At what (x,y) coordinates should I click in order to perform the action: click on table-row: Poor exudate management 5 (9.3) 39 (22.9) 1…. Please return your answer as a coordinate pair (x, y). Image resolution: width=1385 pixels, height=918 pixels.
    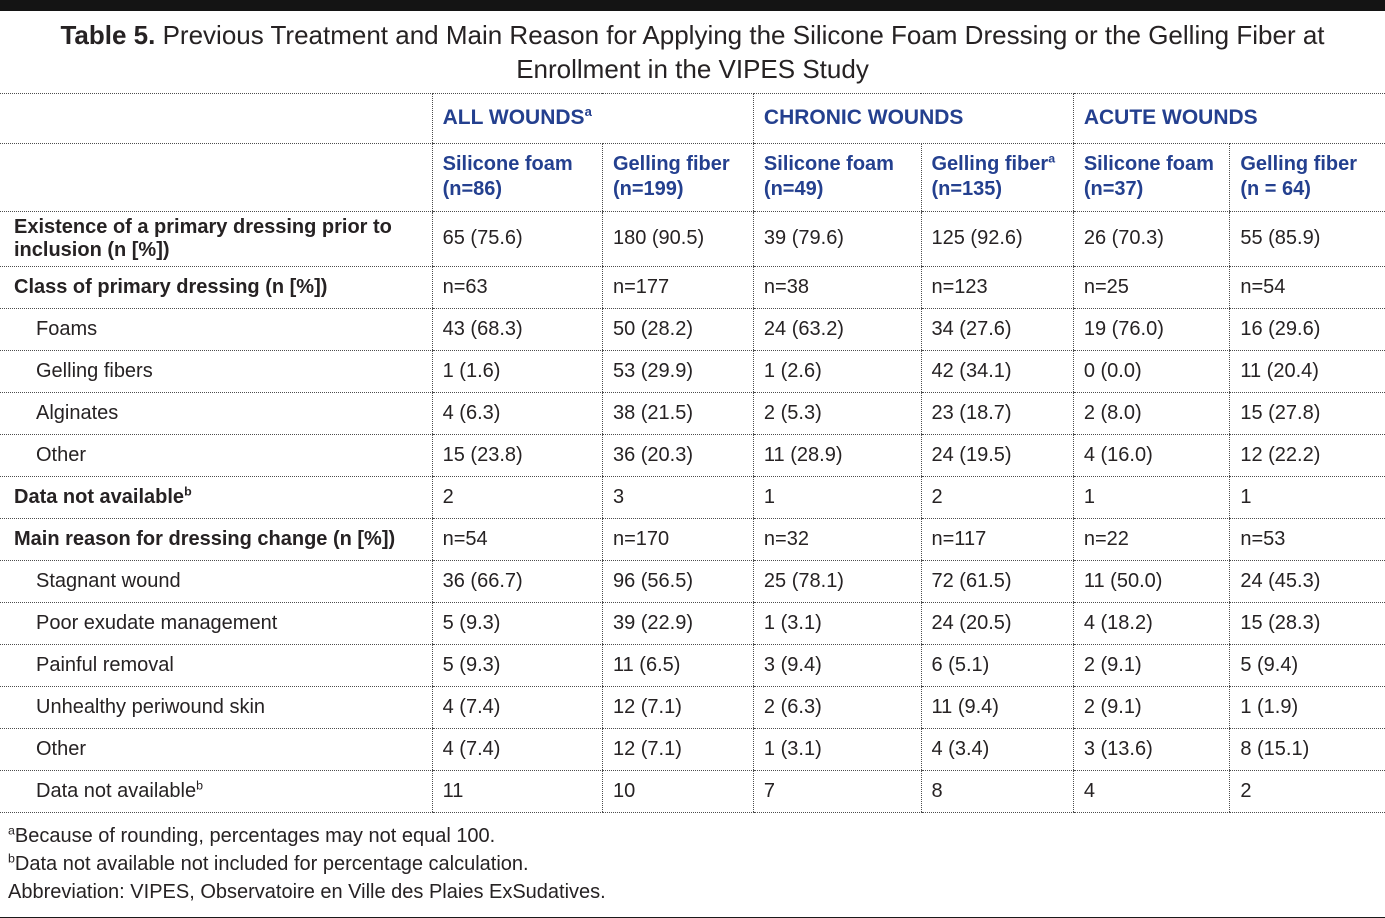
    Looking at the image, I should click on (692, 623).